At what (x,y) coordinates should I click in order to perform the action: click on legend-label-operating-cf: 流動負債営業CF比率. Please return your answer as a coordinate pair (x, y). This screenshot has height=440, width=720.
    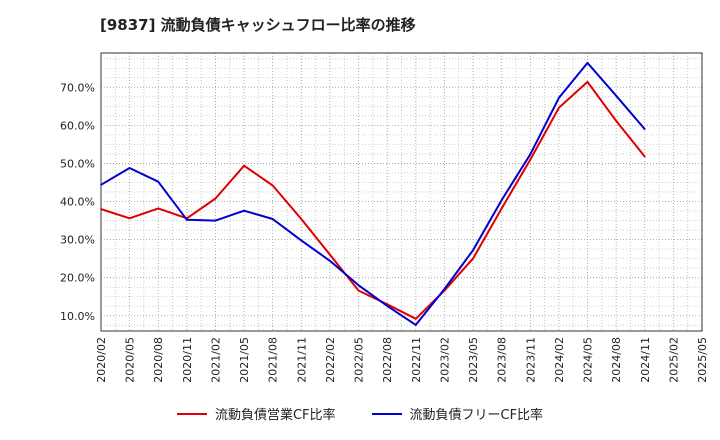
    Looking at the image, I should click on (275, 415).